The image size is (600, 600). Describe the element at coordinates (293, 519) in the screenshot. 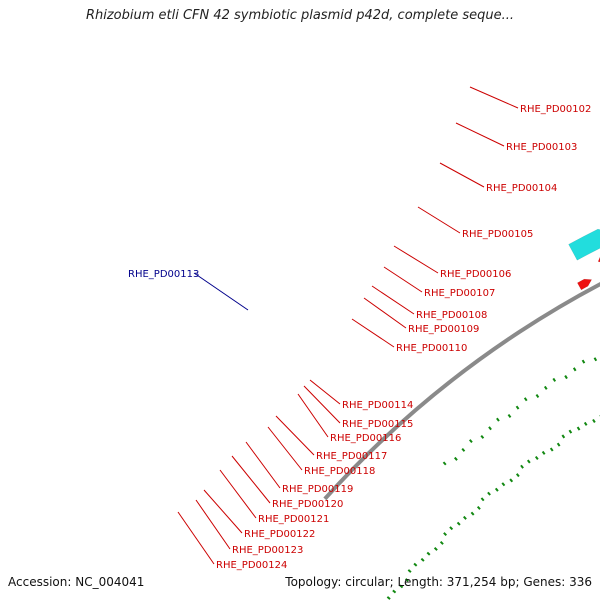

I see `gene-label: RHE_PD00121` at that location.